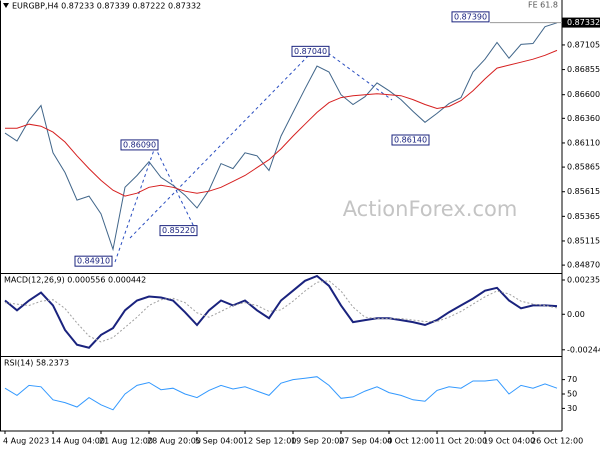 The width and height of the screenshot is (600, 450). Describe the element at coordinates (461, 441) in the screenshot. I see `x-tick-label: 11 Oct 20:00` at that location.